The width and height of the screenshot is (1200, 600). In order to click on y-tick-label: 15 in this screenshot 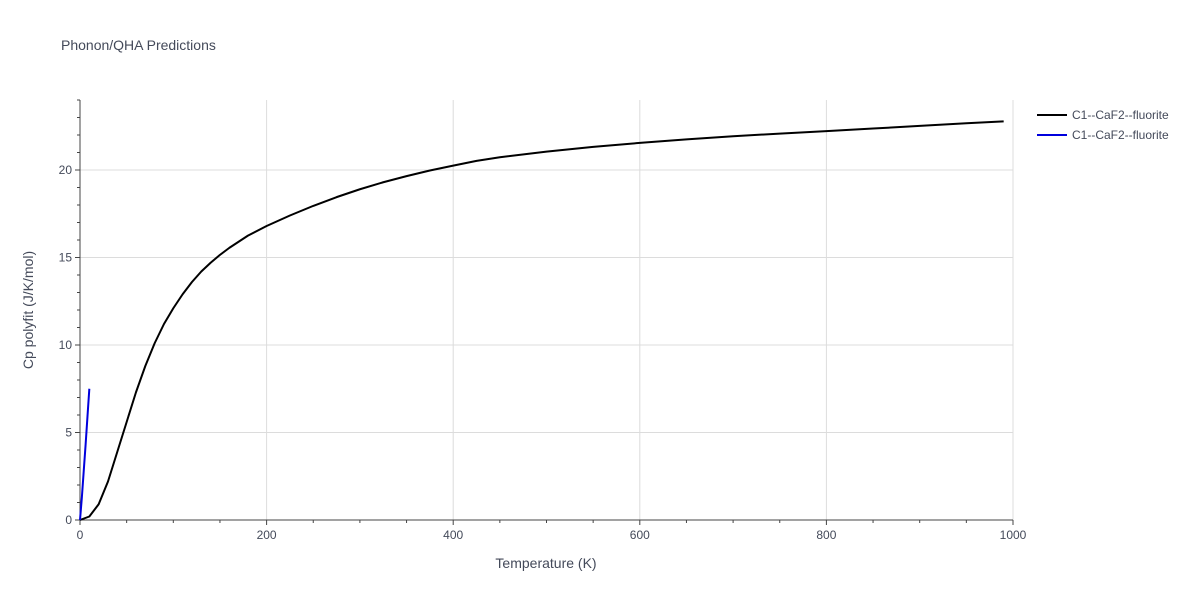, I will do `click(66, 258)`.